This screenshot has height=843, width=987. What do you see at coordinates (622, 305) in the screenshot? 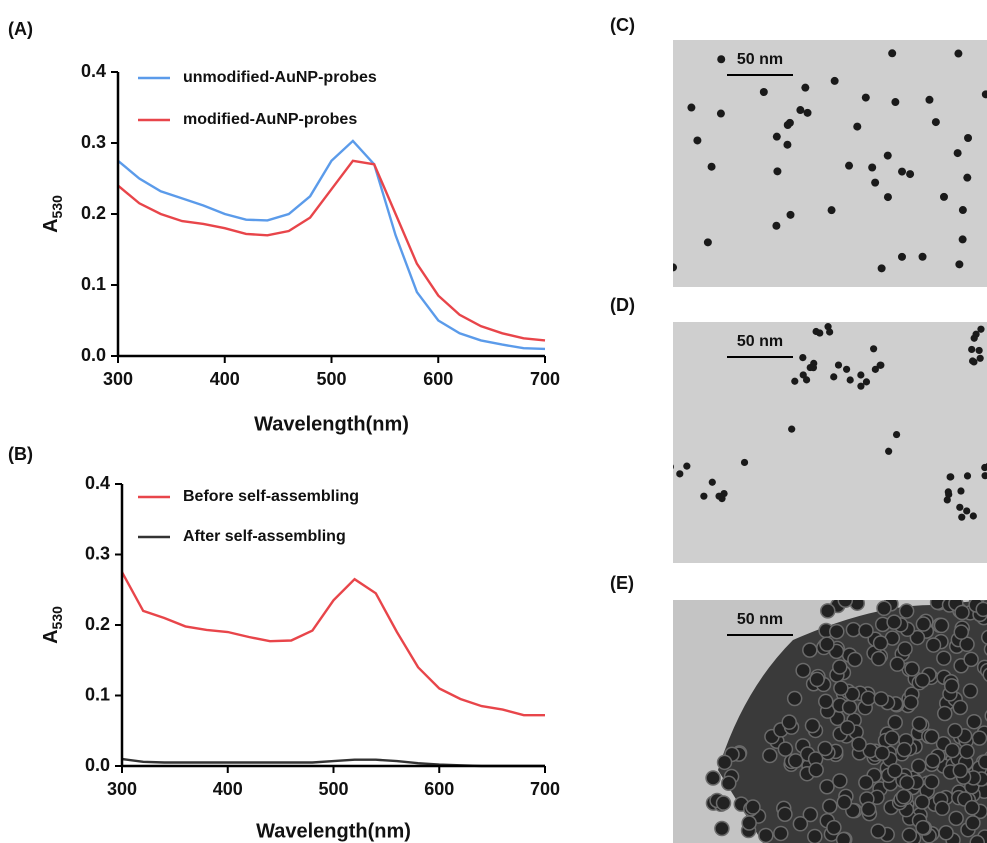
I see `panel-label: (D)` at bounding box center [622, 305].